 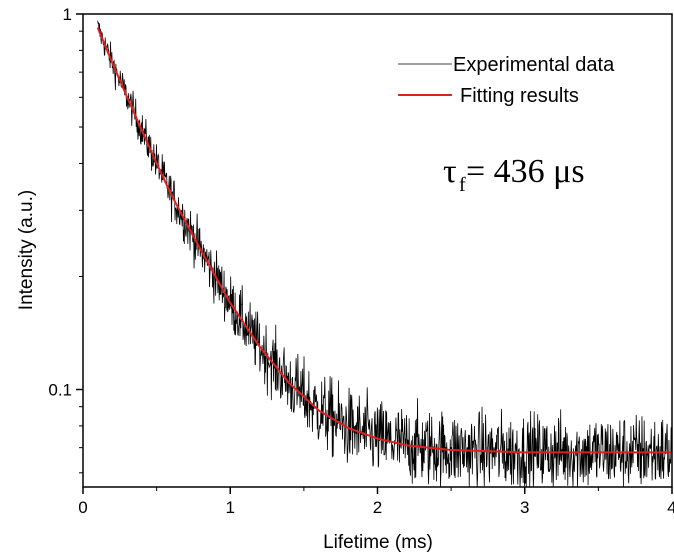 What do you see at coordinates (65, 239) in the screenshot?
I see `y-axis: 10.1` at bounding box center [65, 239].